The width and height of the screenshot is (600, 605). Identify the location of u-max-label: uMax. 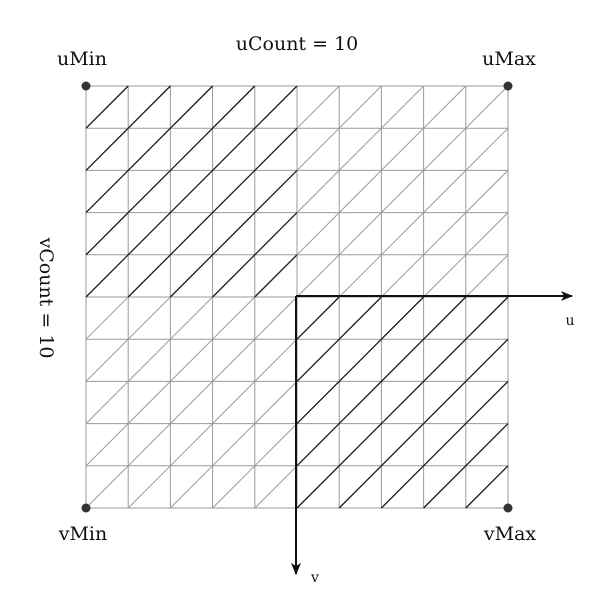
(509, 59).